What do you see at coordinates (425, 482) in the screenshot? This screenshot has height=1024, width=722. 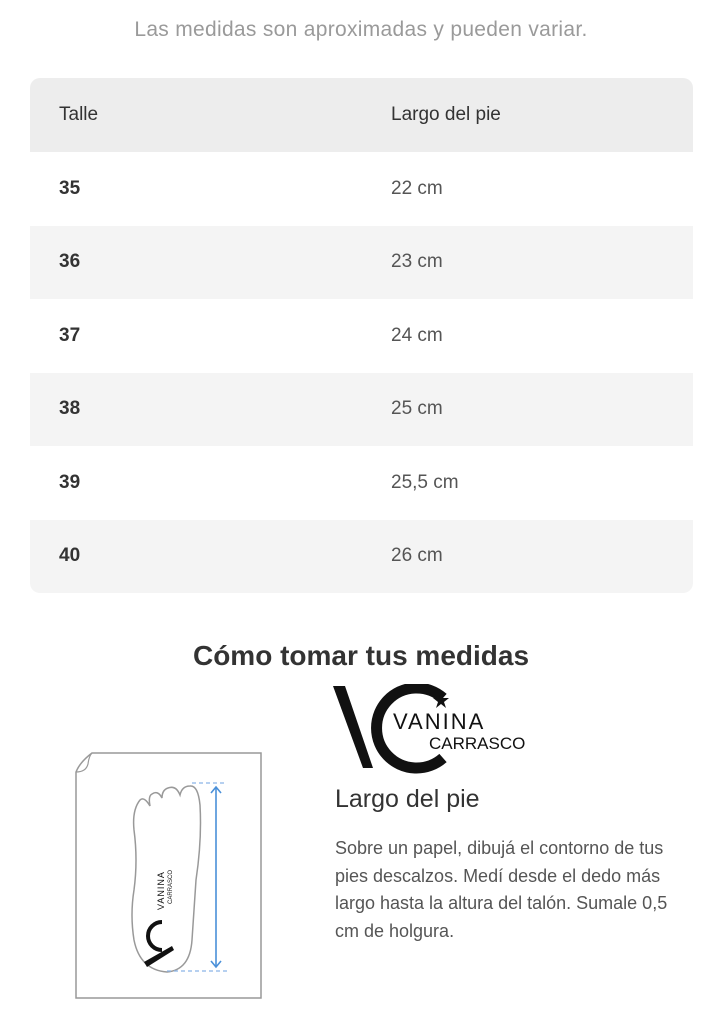 I see `length-cell: 25,5 cm` at bounding box center [425, 482].